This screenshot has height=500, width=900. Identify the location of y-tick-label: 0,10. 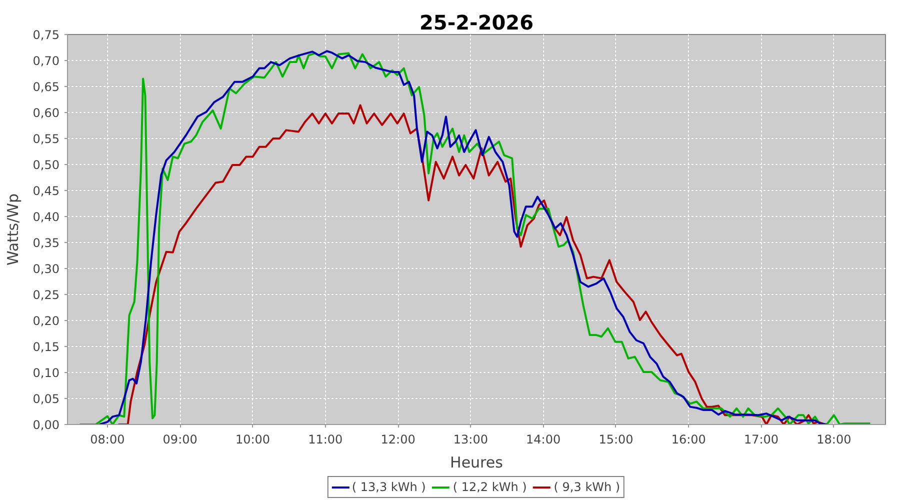
(46, 373).